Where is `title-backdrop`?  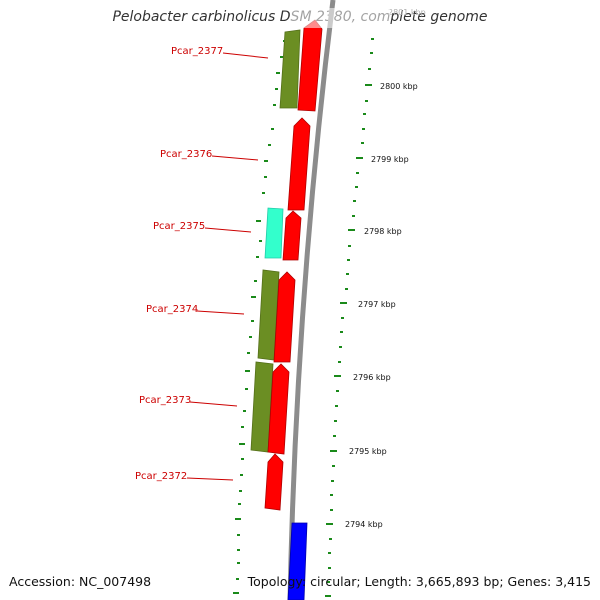
title-backdrop is located at coordinates (340, 18).